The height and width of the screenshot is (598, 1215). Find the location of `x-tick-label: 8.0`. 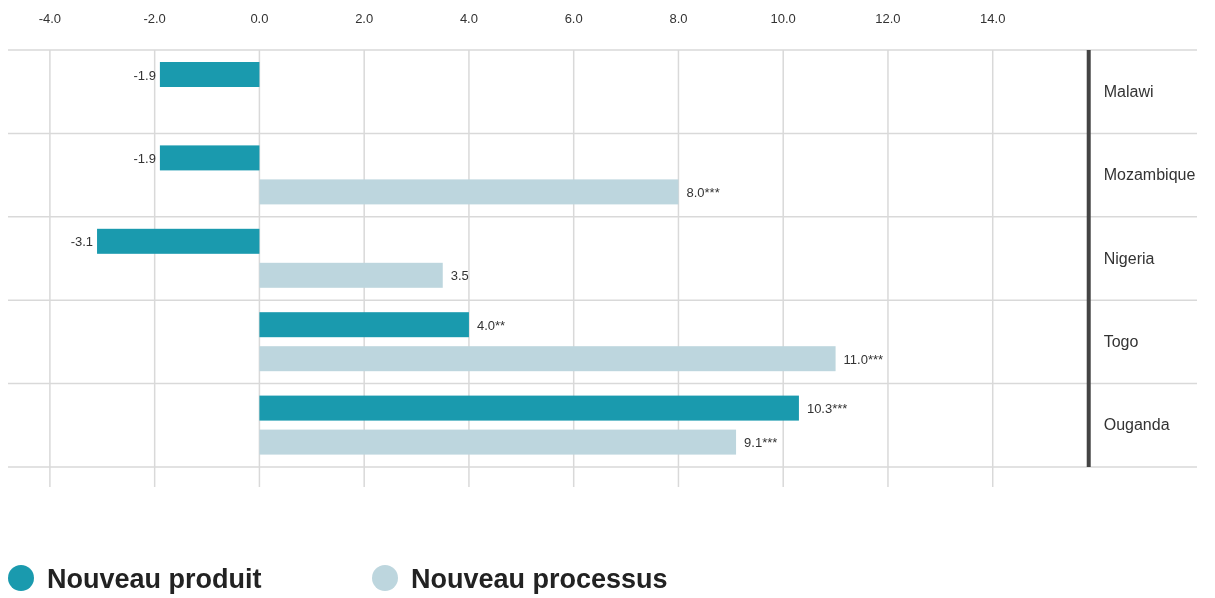

x-tick-label: 8.0 is located at coordinates (678, 18).